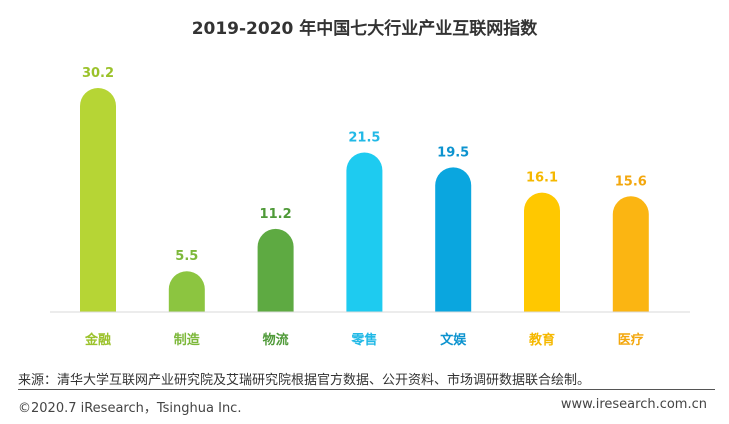 The image size is (729, 424). What do you see at coordinates (98, 73) in the screenshot?
I see `data-label-1: 30.2` at bounding box center [98, 73].